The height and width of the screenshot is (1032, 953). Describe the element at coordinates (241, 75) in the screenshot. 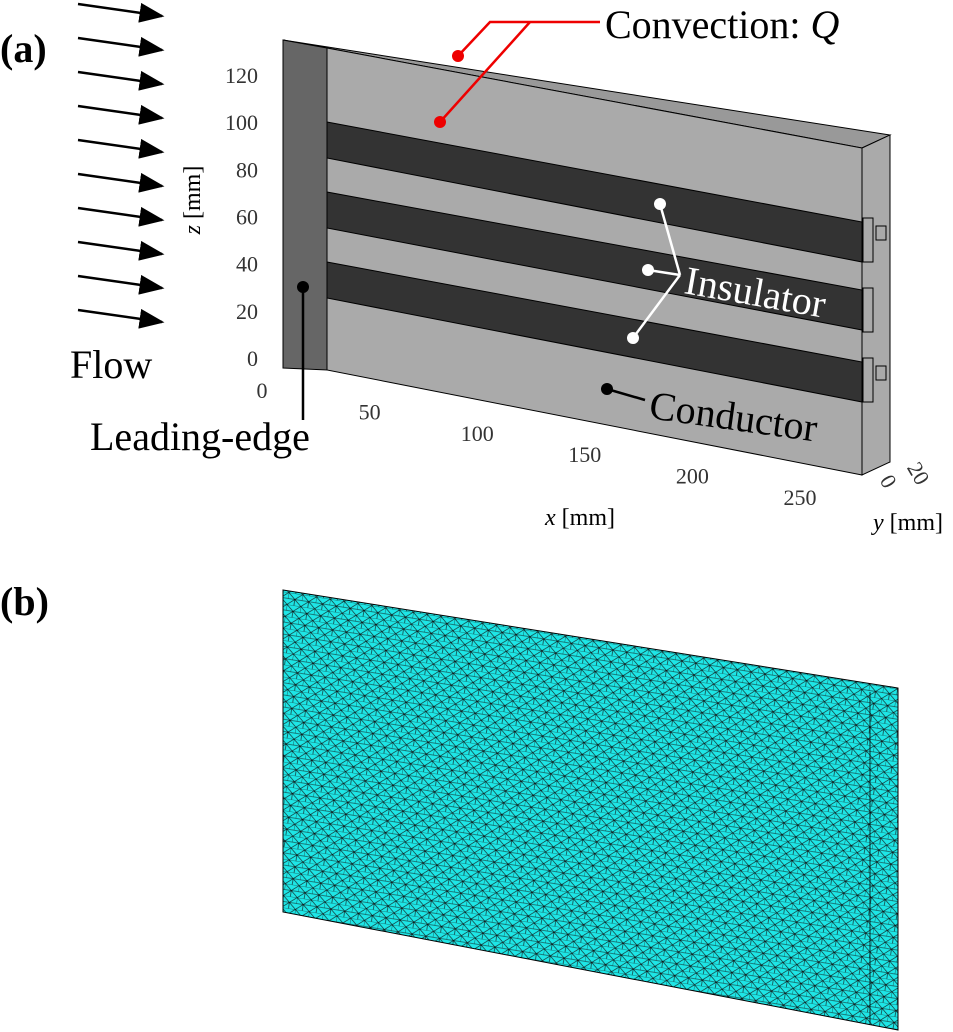

I see `z-tick-label: 120` at that location.